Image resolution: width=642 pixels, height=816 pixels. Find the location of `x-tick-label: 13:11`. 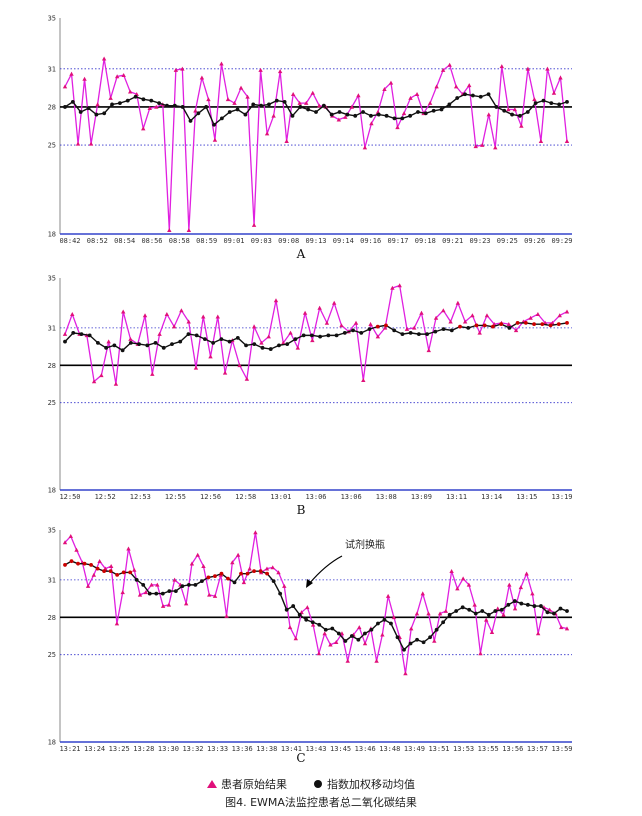

x-tick-label: 13:11 is located at coordinates (456, 497).